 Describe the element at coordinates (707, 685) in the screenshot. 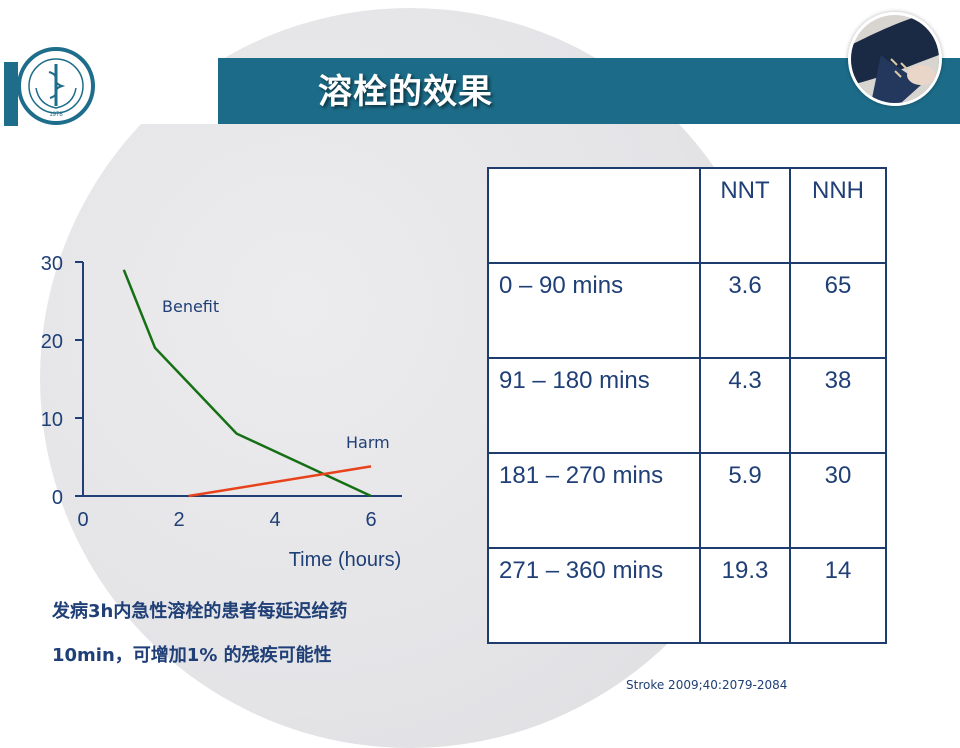

I see `citation: Stroke 2009;40:2079-2084` at that location.